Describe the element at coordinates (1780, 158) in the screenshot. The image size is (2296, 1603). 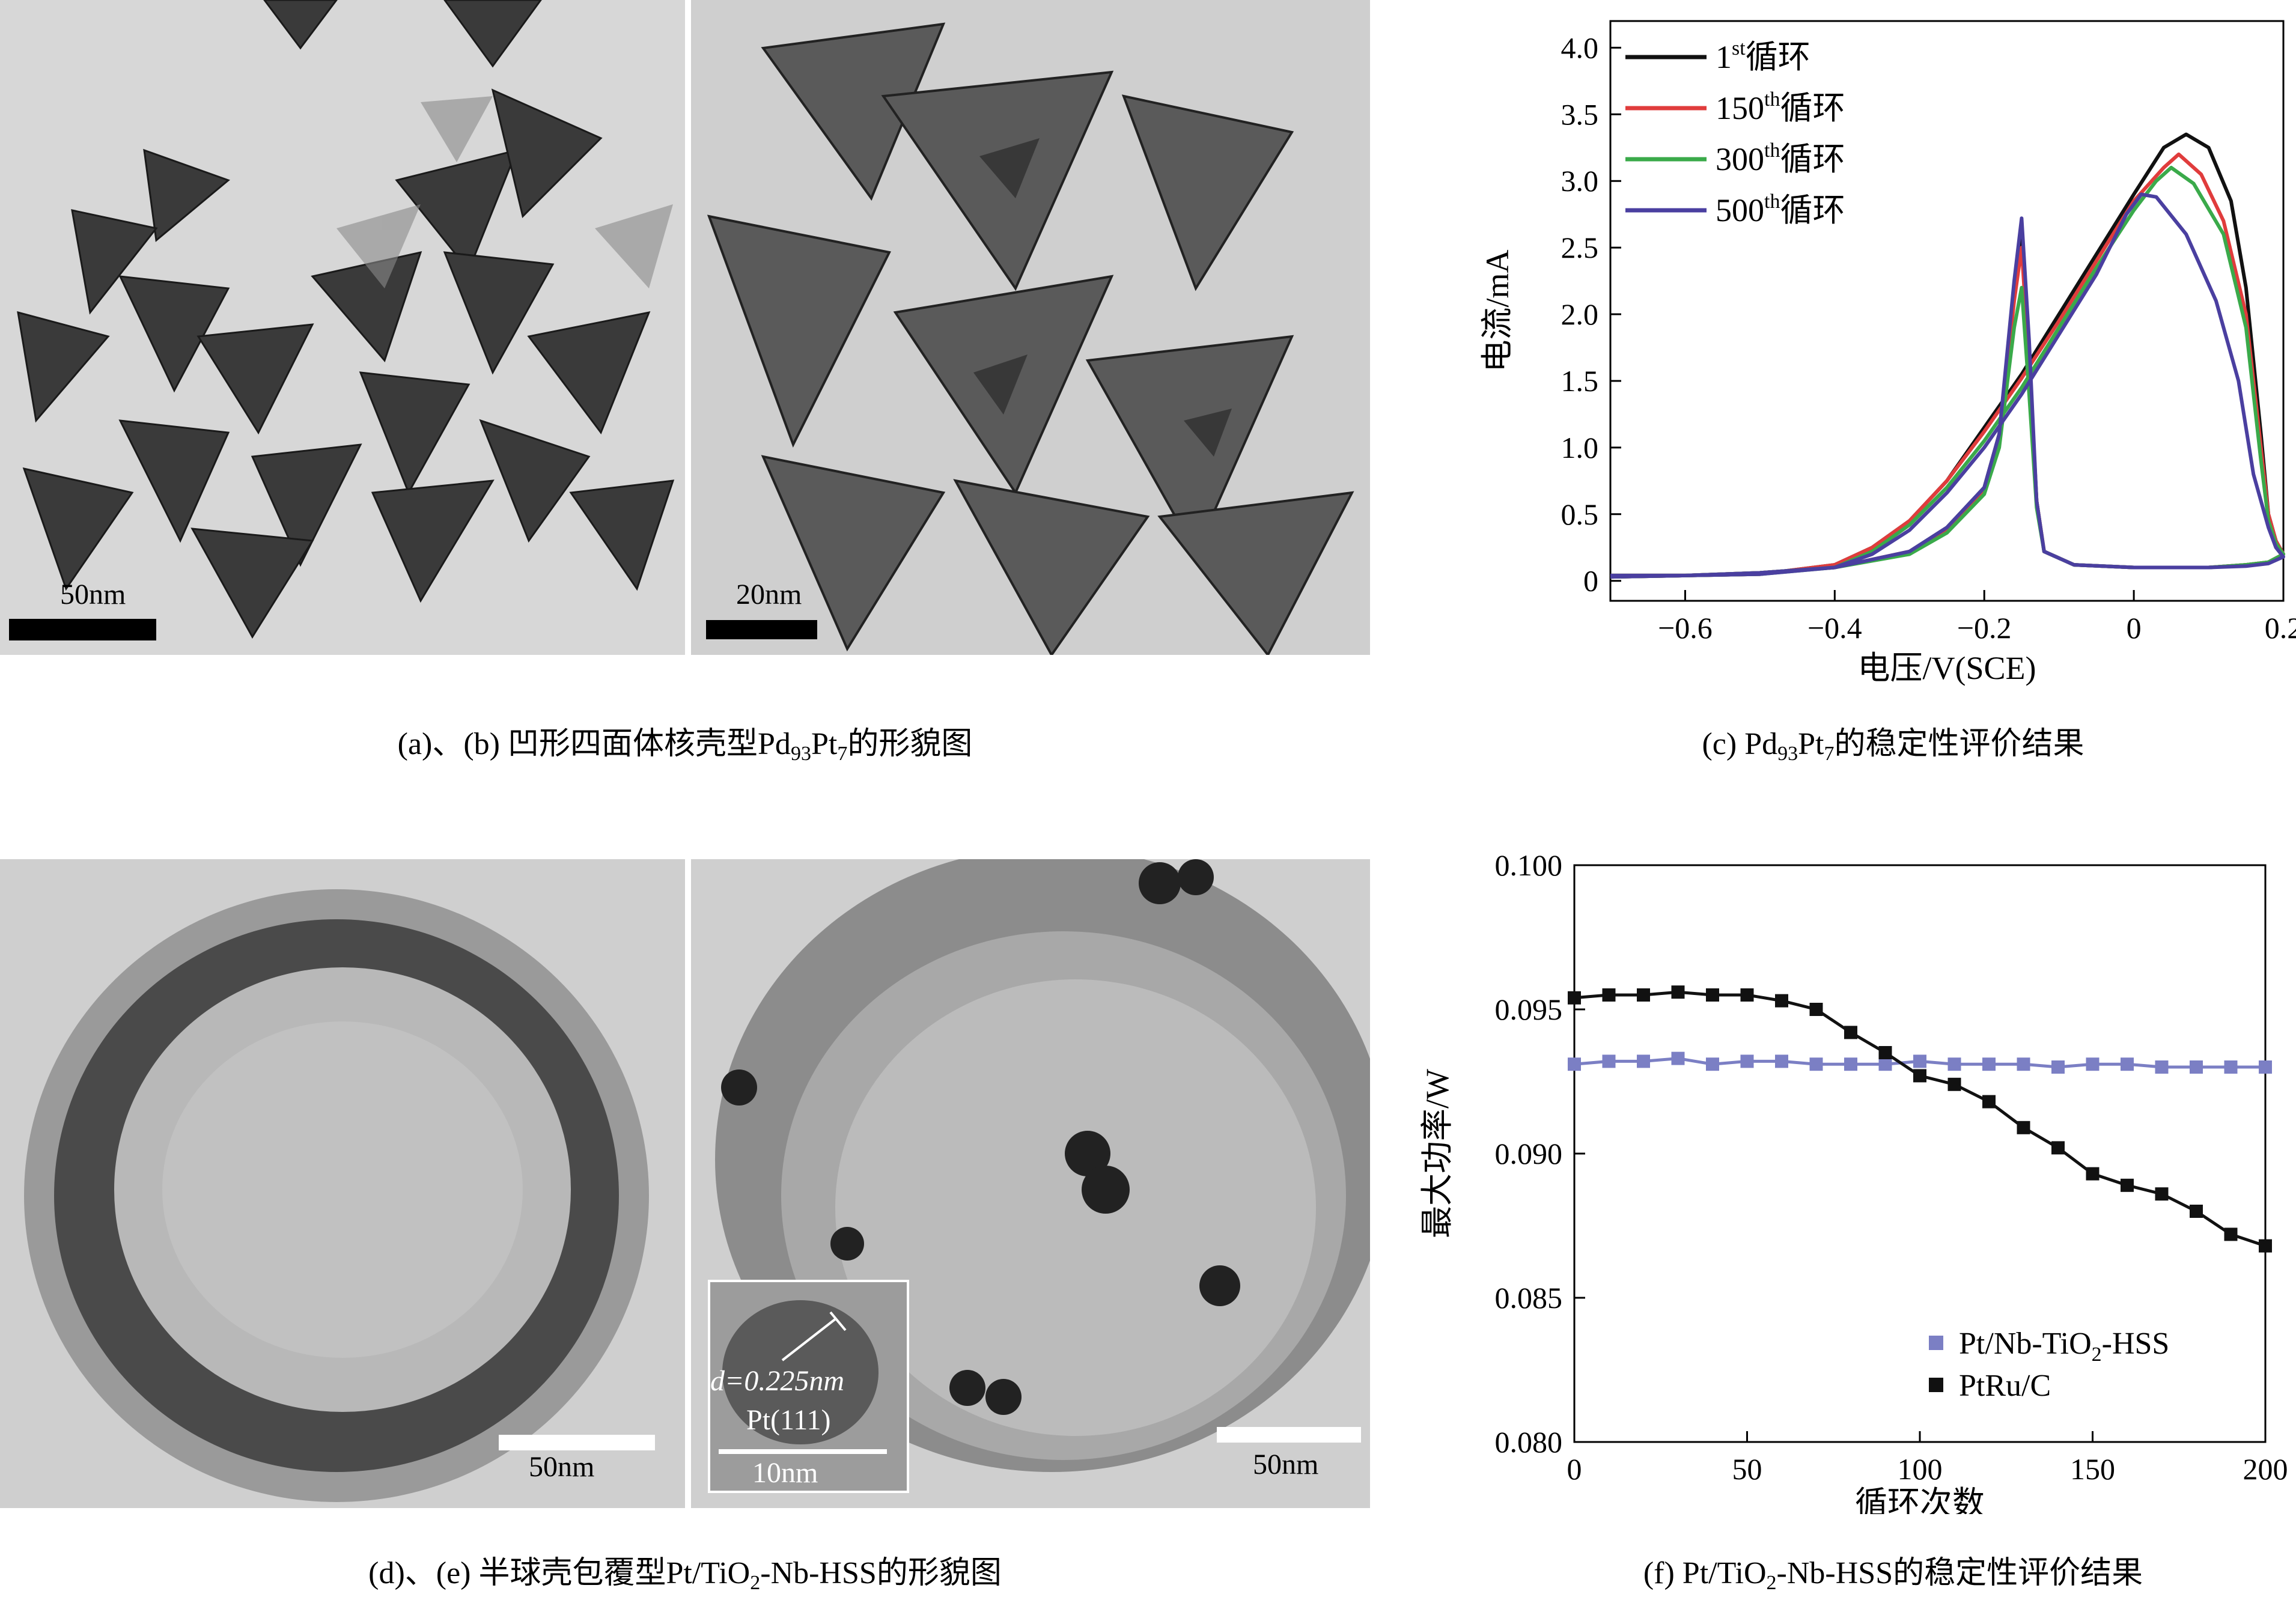
I see `chart-c-legend-label: 300th循环` at that location.